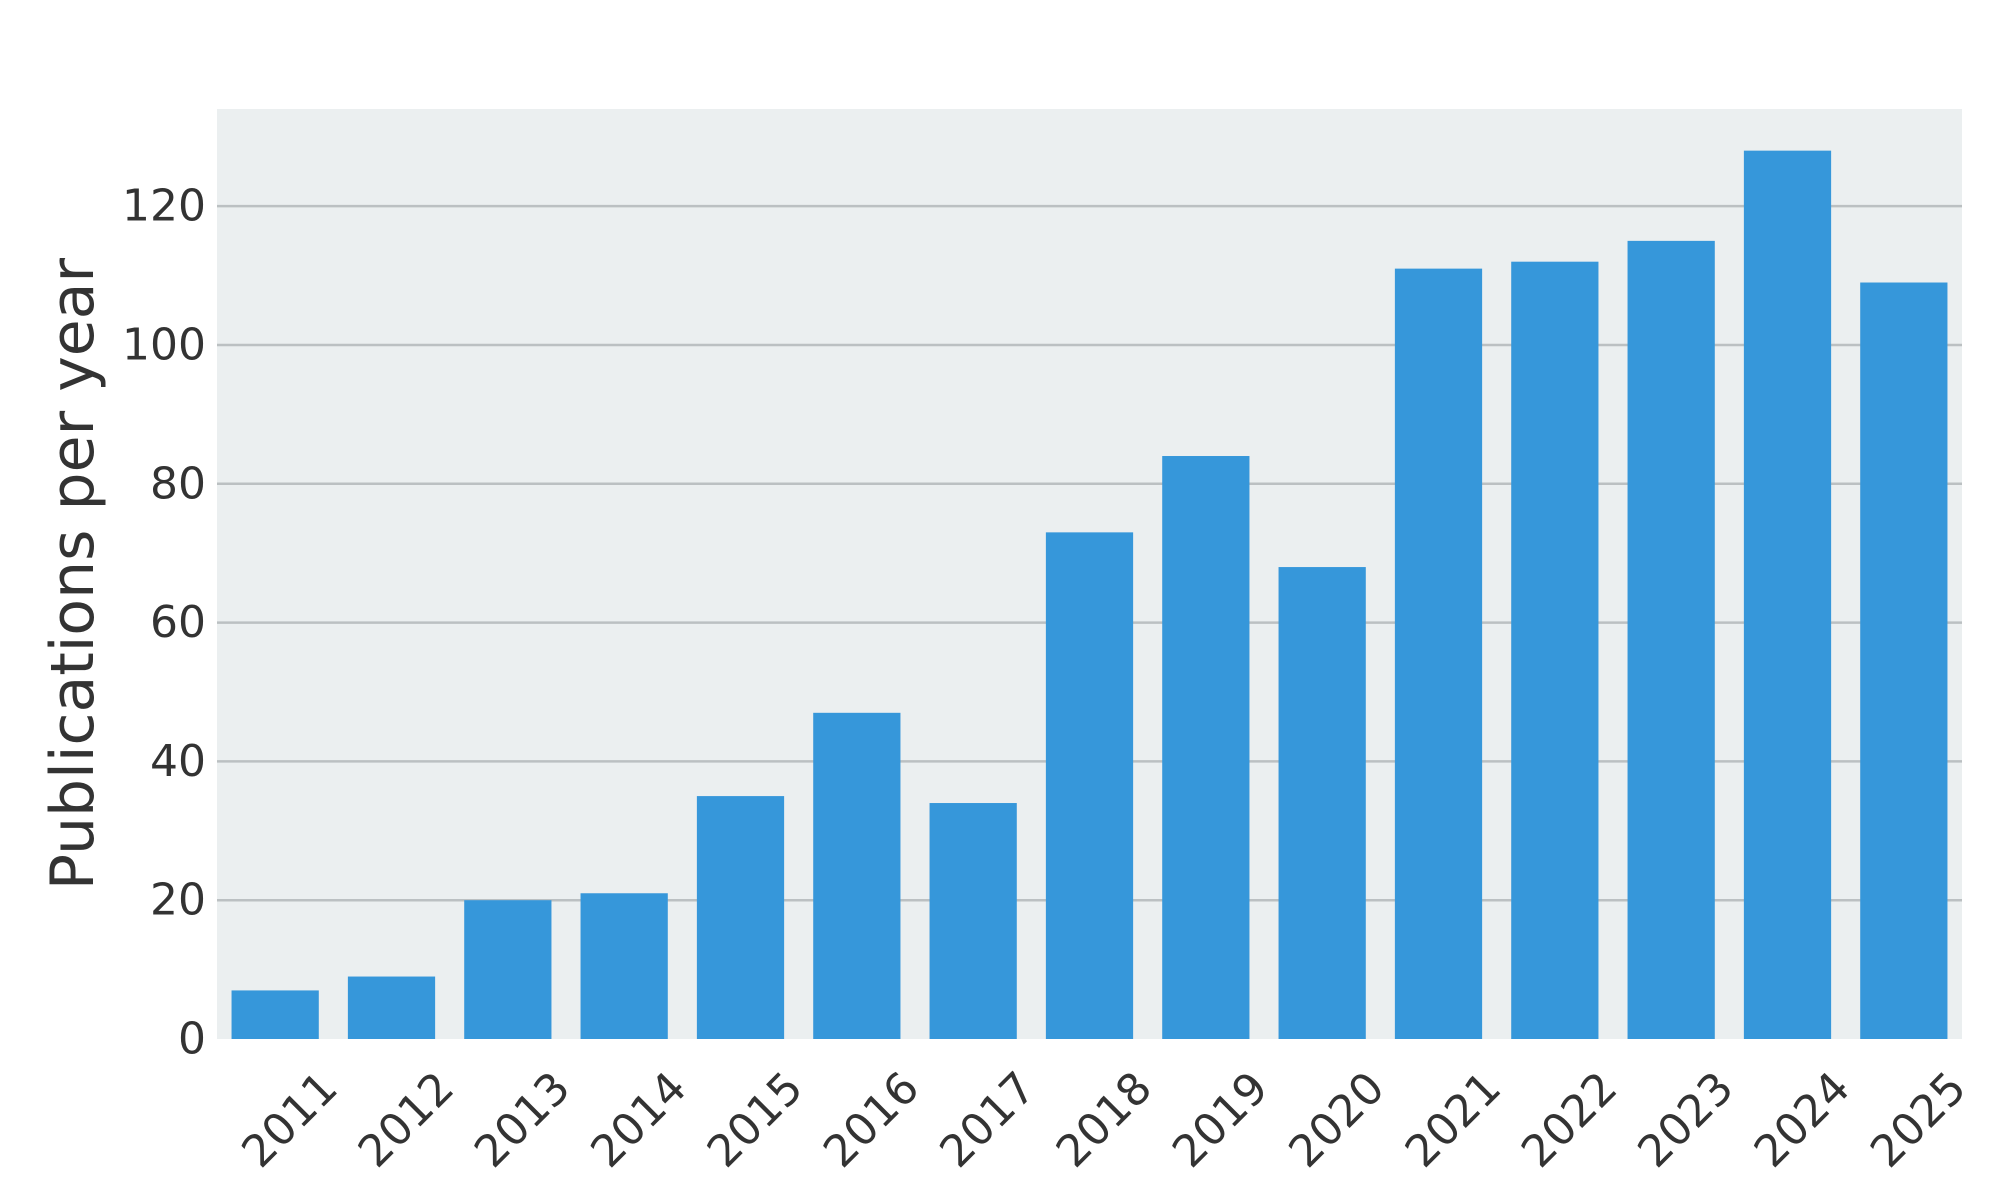 This screenshot has width=2000, height=1200. I want to click on x-tick-label-2022: 2022, so click(1569, 1119).